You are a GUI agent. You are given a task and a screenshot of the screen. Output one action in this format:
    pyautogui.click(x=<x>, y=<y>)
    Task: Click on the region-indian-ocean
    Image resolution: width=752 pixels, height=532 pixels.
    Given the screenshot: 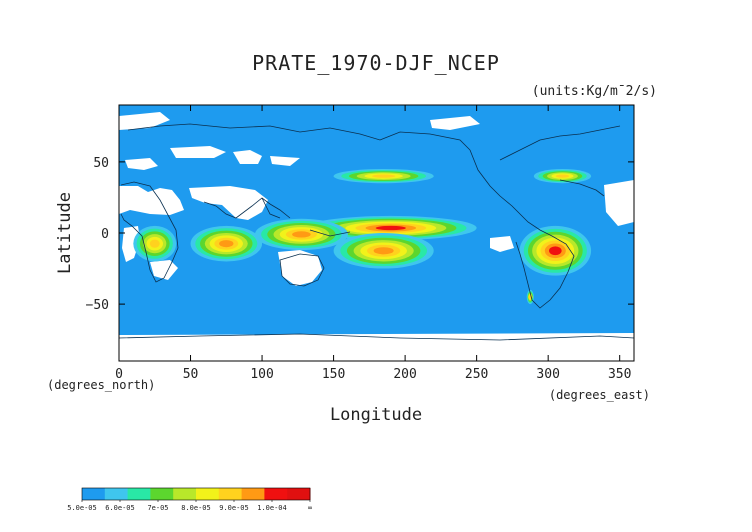 What is the action you would take?
    pyautogui.click(x=226, y=243)
    